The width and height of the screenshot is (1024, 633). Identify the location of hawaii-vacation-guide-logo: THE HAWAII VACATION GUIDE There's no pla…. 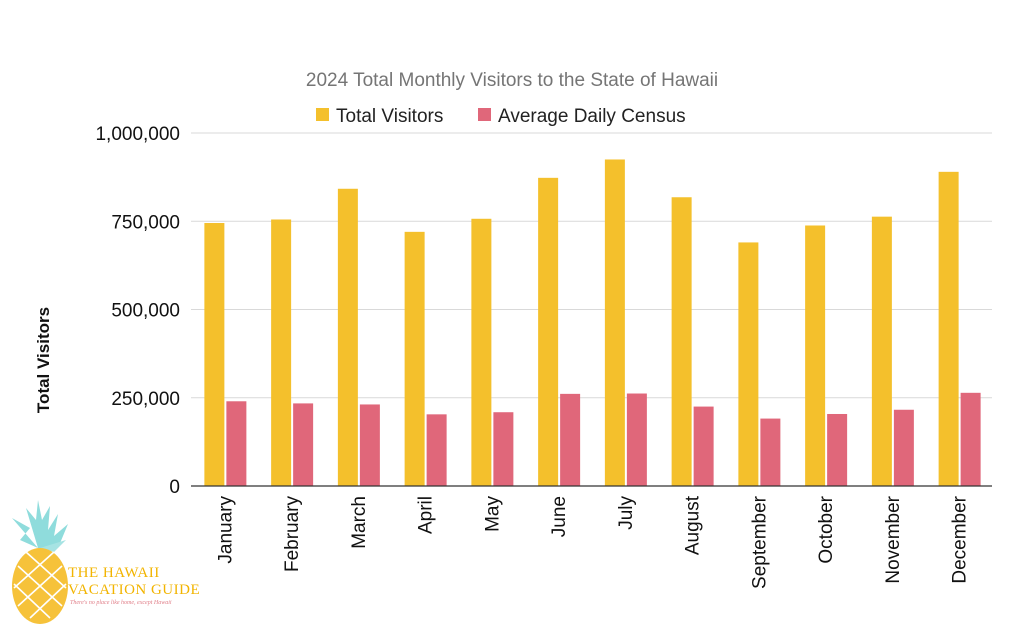
(106, 562).